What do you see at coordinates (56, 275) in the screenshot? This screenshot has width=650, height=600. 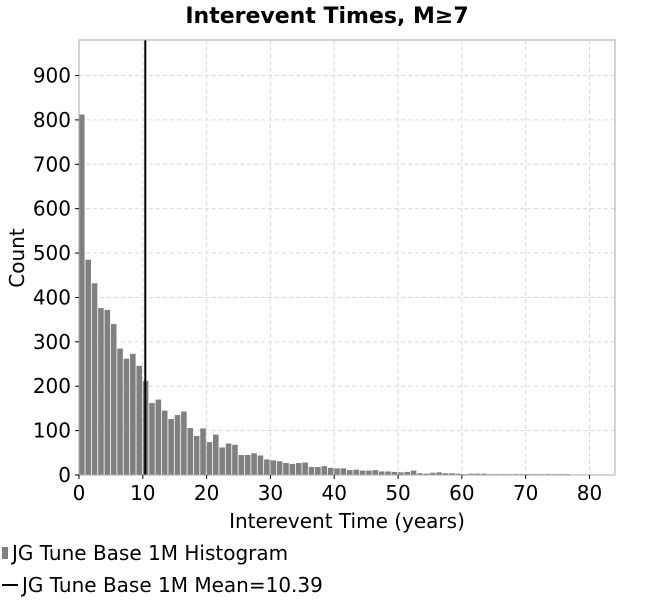 I see `y-axis-ticks: 0 100 200 300 400 500 600 700 800 900` at bounding box center [56, 275].